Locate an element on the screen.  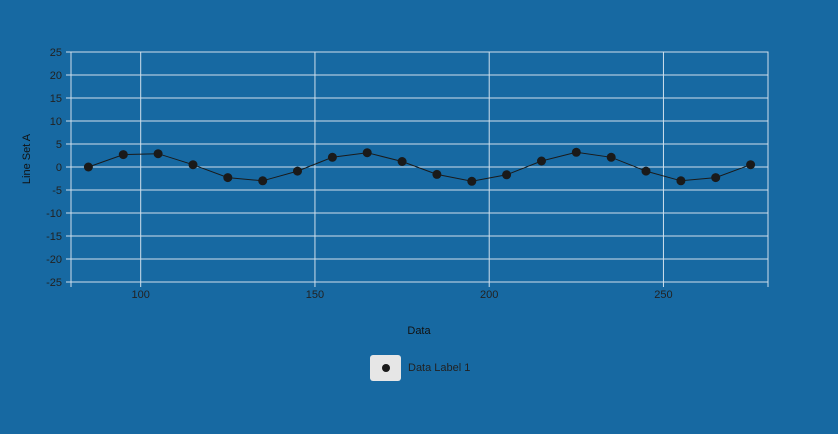
series-line is located at coordinates (419, 166).